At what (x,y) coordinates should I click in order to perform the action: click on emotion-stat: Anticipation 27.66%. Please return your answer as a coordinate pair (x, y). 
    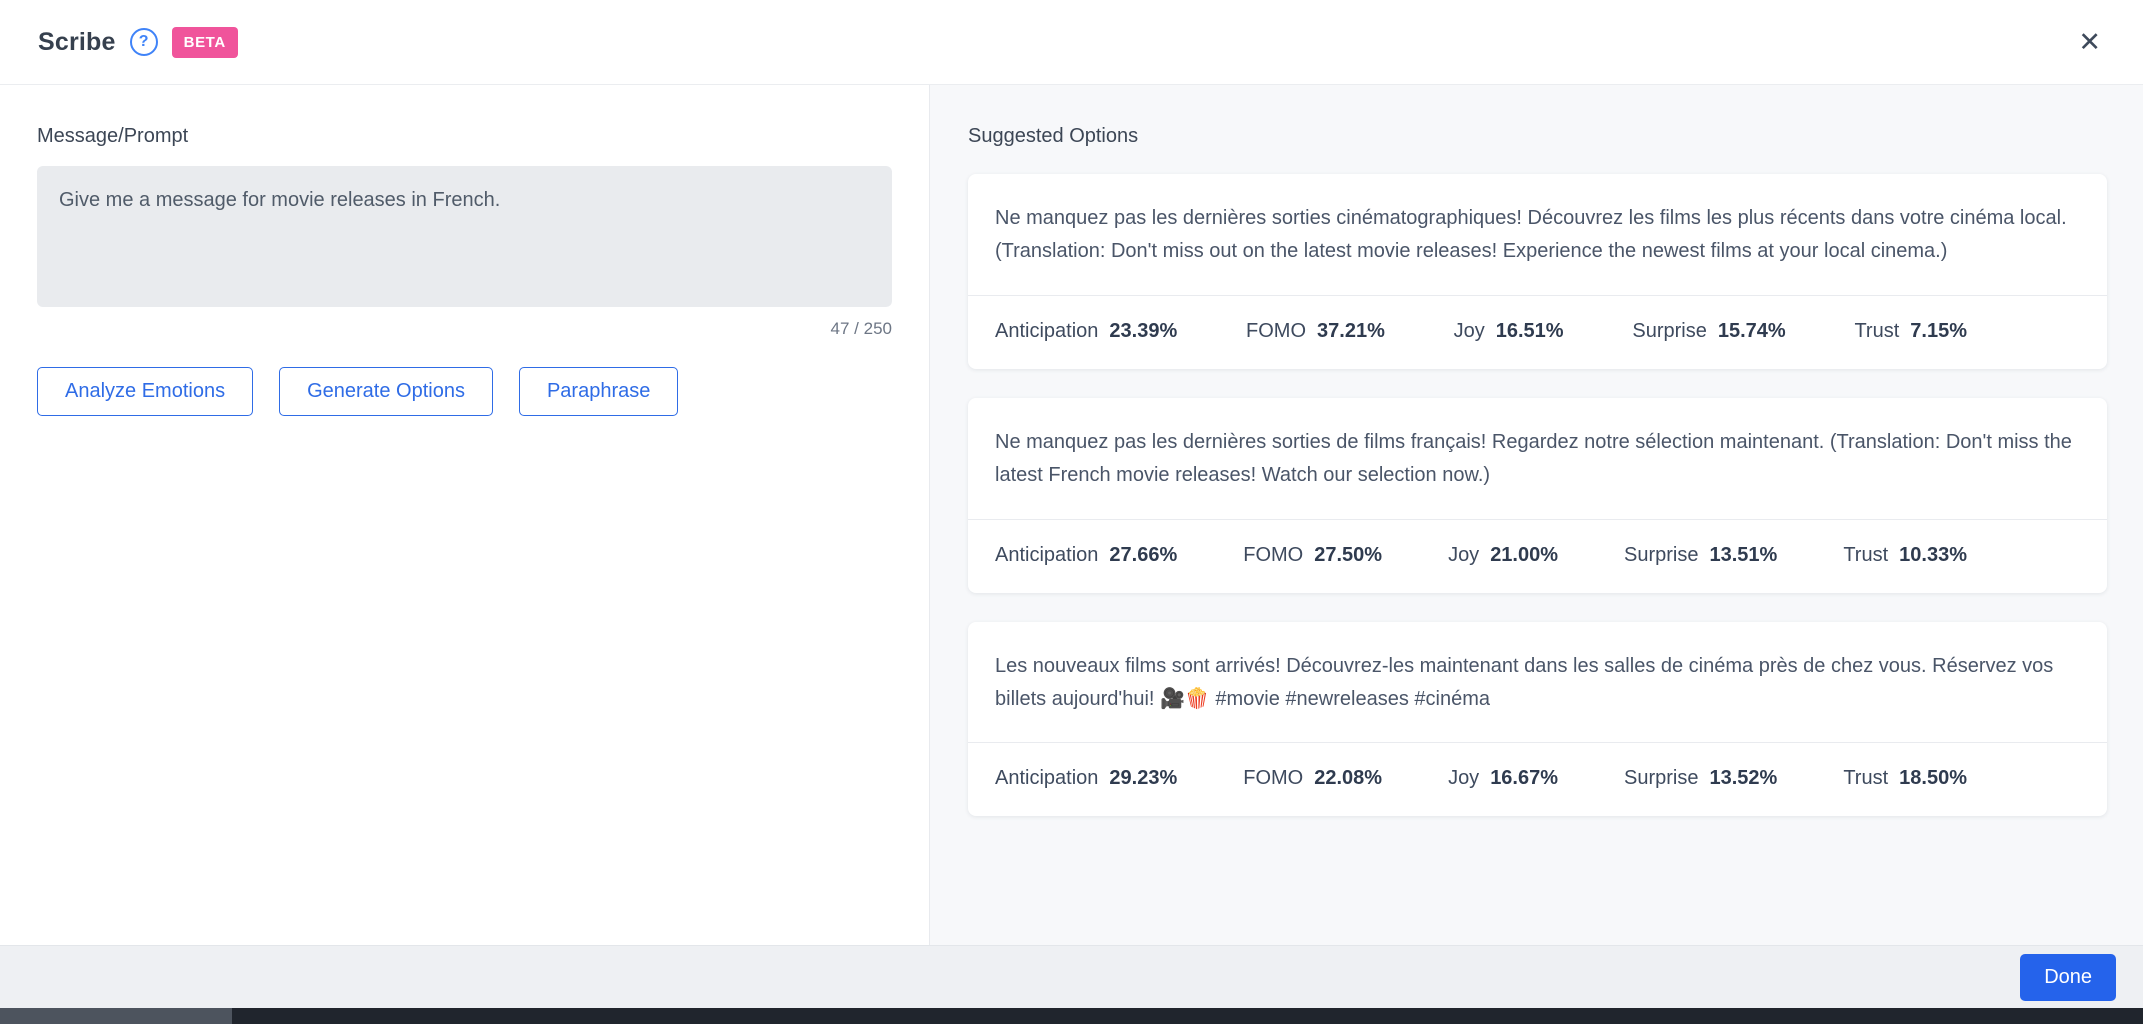
    Looking at the image, I should click on (1086, 555).